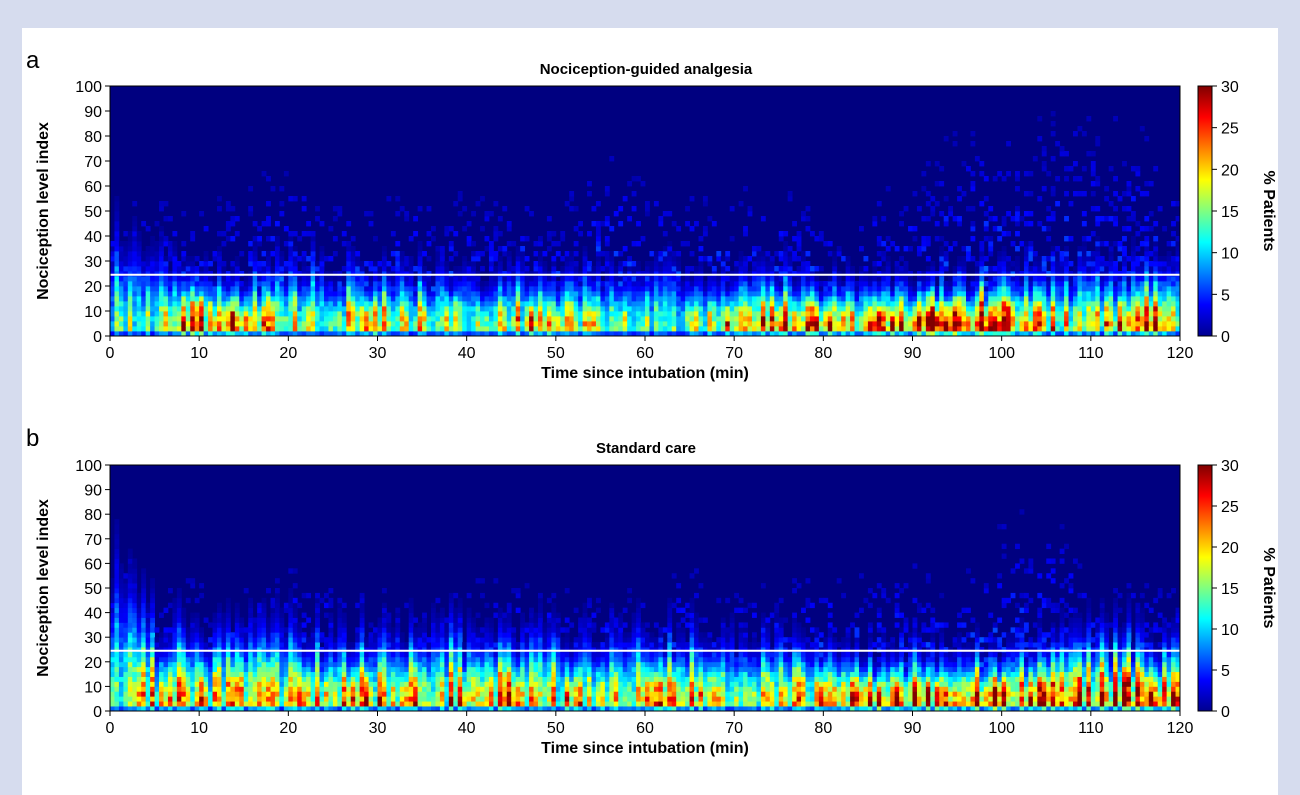  What do you see at coordinates (556, 353) in the screenshot?
I see `x-tick-label: 50` at bounding box center [556, 353].